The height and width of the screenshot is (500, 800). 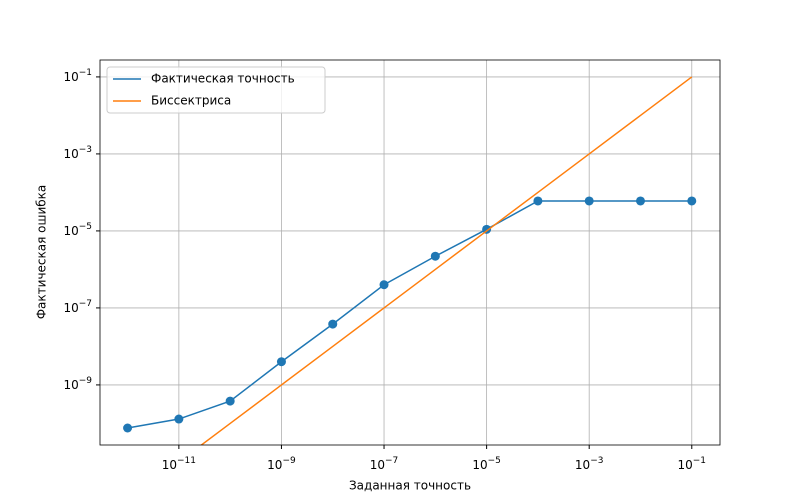 What do you see at coordinates (77, 152) in the screenshot?
I see `y-tick-label: 10⁻³` at bounding box center [77, 152].